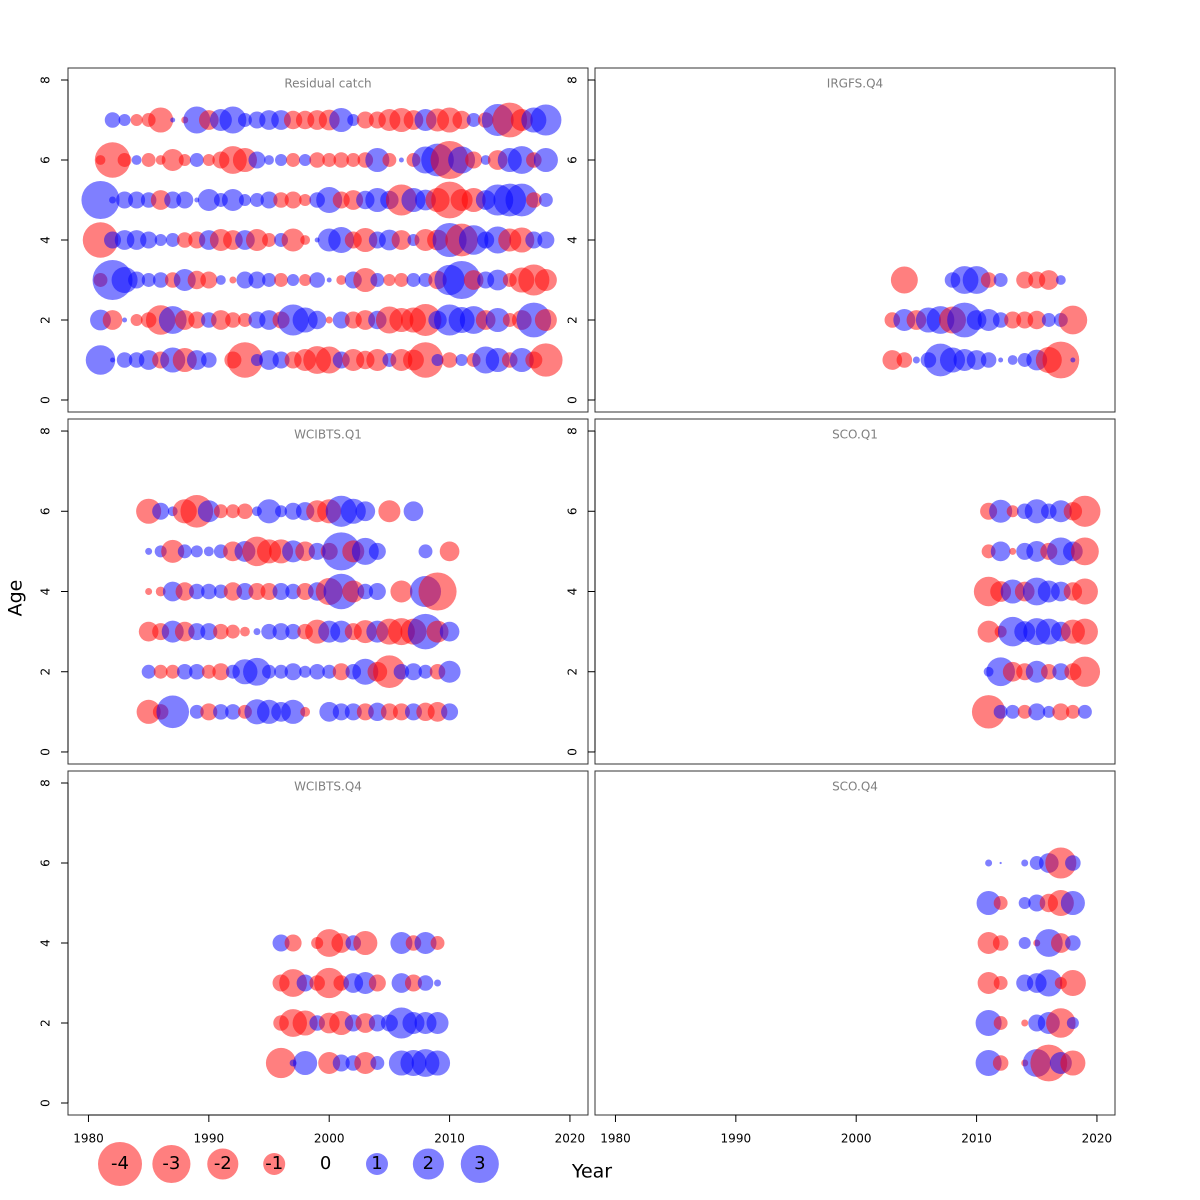 This screenshot has width=1200, height=1200. What do you see at coordinates (328, 435) in the screenshot?
I see `panel-title: WCIBTS.Q1` at bounding box center [328, 435].